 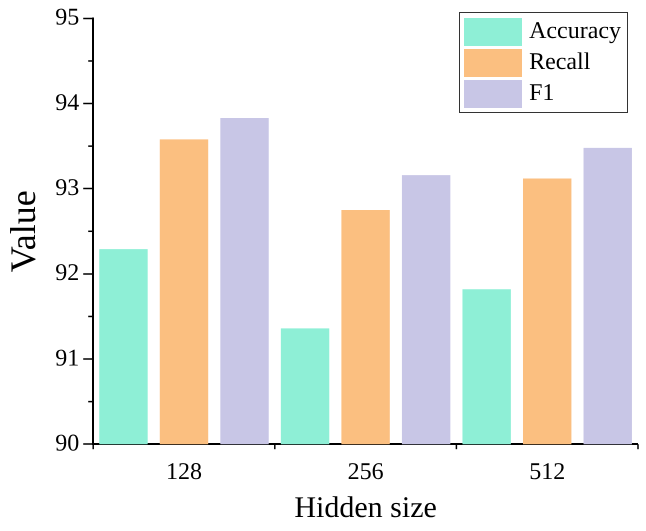 I want to click on legend-label: Recall, so click(x=559, y=62).